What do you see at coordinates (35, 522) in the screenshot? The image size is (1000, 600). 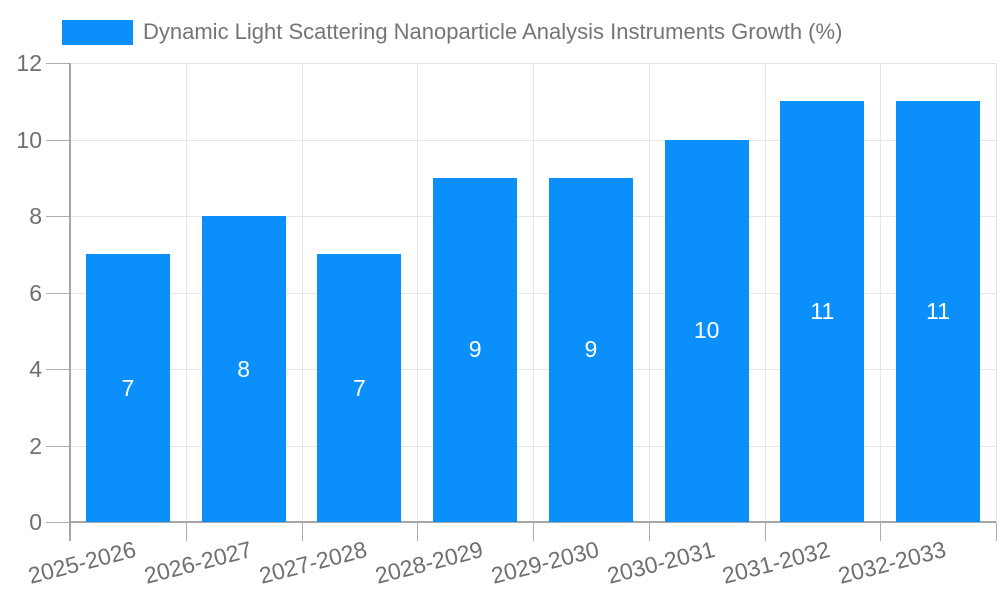 I see `y-axis-label: 0` at bounding box center [35, 522].